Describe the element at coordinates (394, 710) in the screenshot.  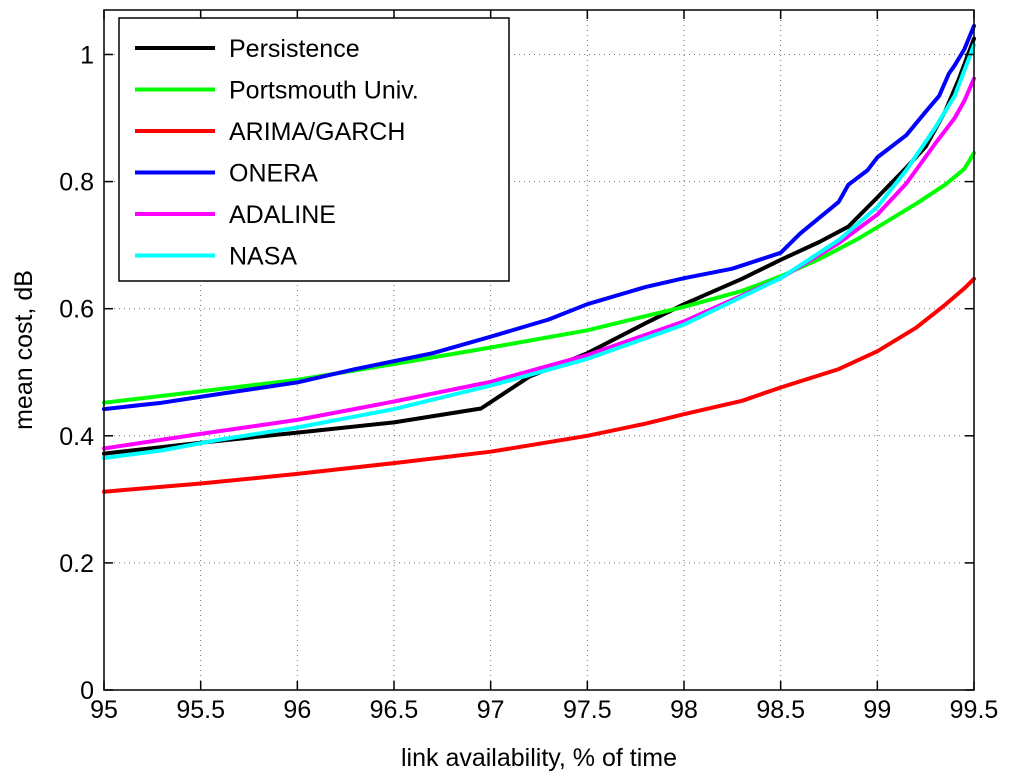
I see `x-tick-label: 96.5` at that location.